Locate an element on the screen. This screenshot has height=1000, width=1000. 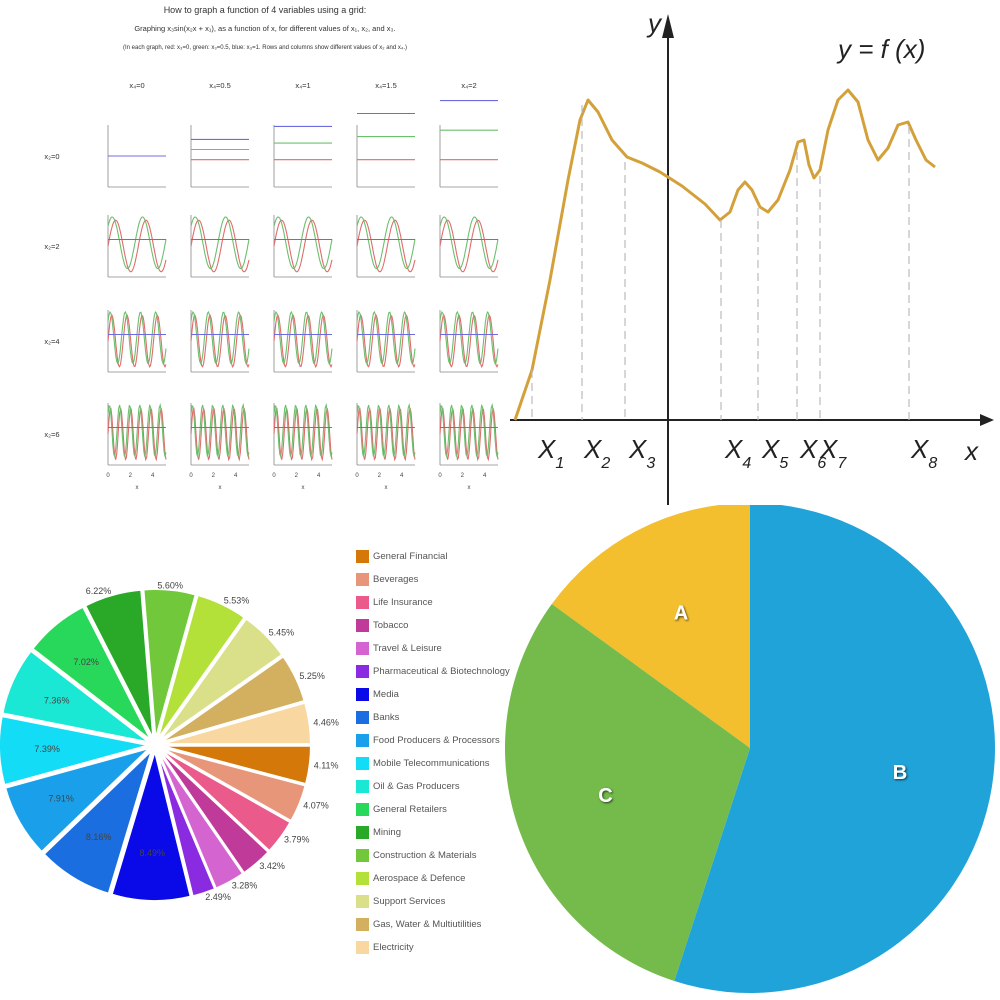
abc-pie-label: B is located at coordinates (900, 773).